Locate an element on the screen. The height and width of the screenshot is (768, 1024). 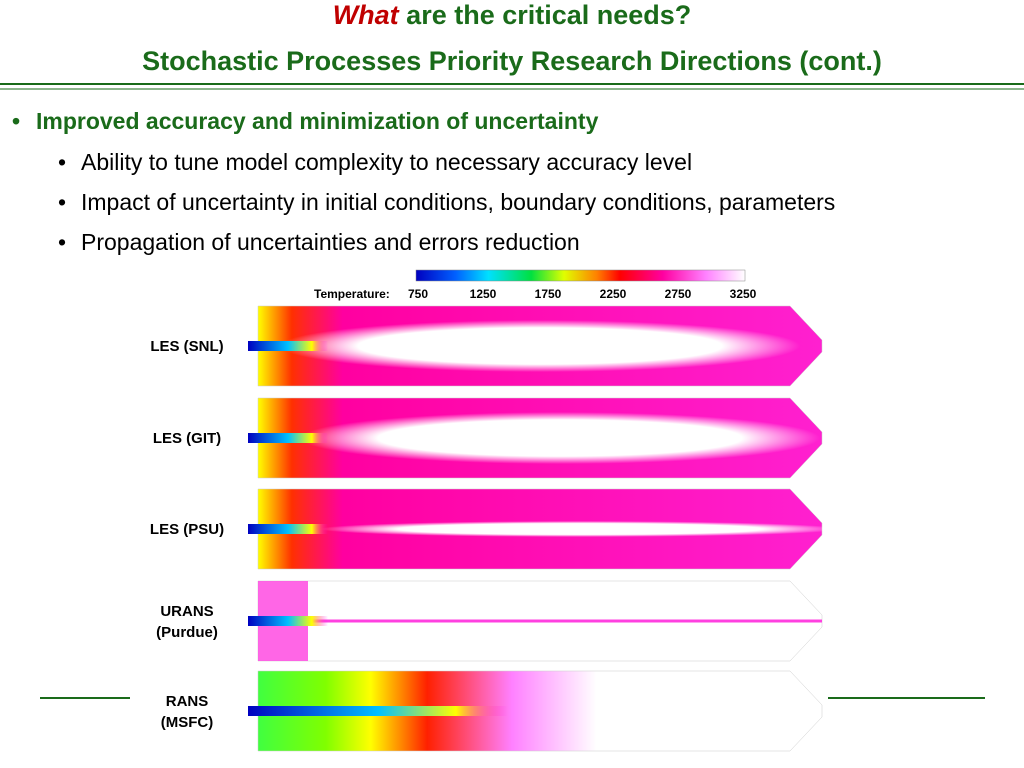
panel-label: LES (SNL) is located at coordinates (186, 346).